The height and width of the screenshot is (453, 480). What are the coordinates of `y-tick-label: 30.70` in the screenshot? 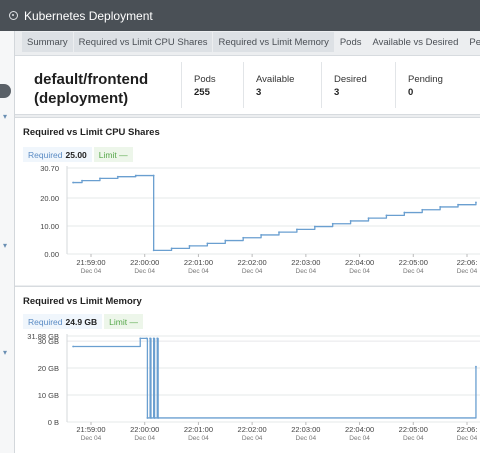 It's located at (49, 168).